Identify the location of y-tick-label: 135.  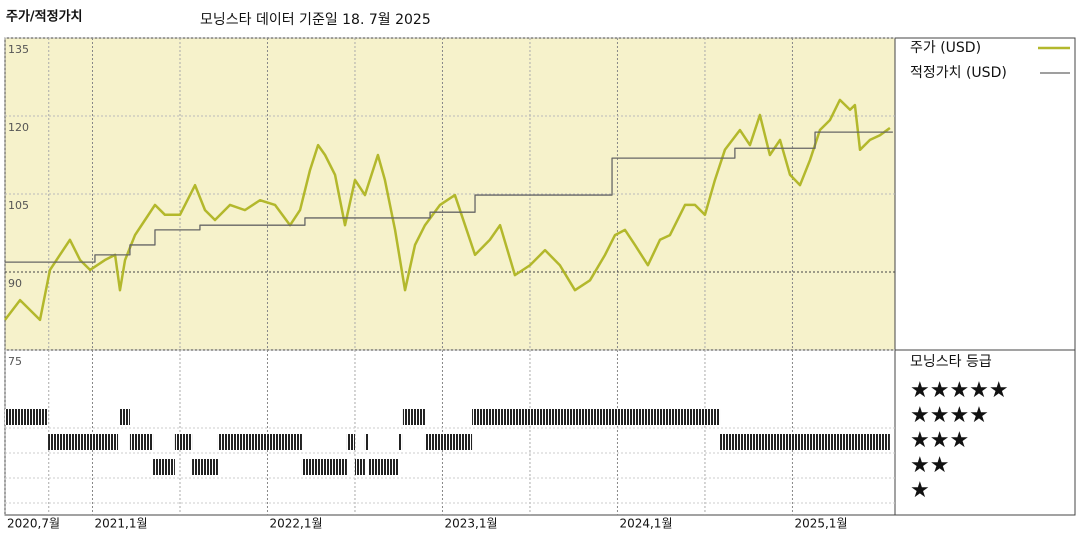
(18, 49).